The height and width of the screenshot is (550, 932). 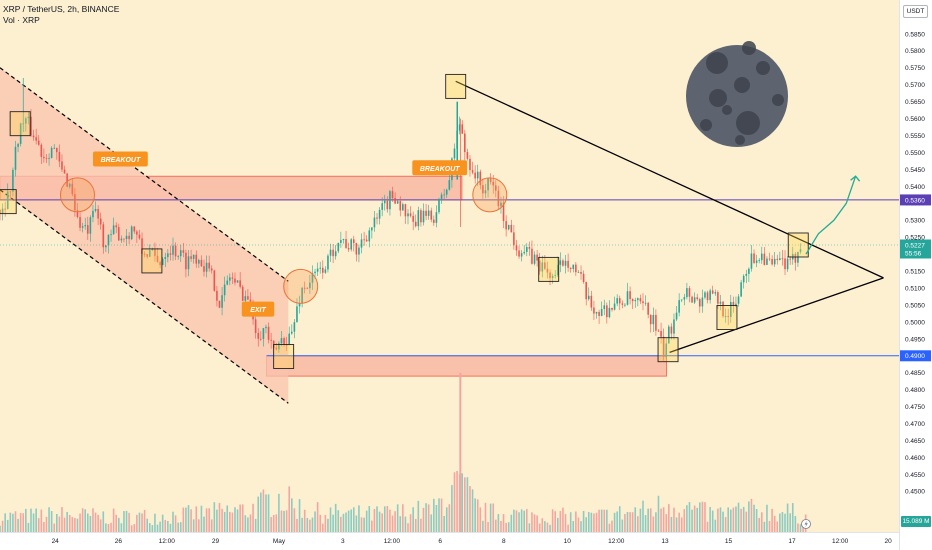 I want to click on time-axis, so click(x=449, y=541).